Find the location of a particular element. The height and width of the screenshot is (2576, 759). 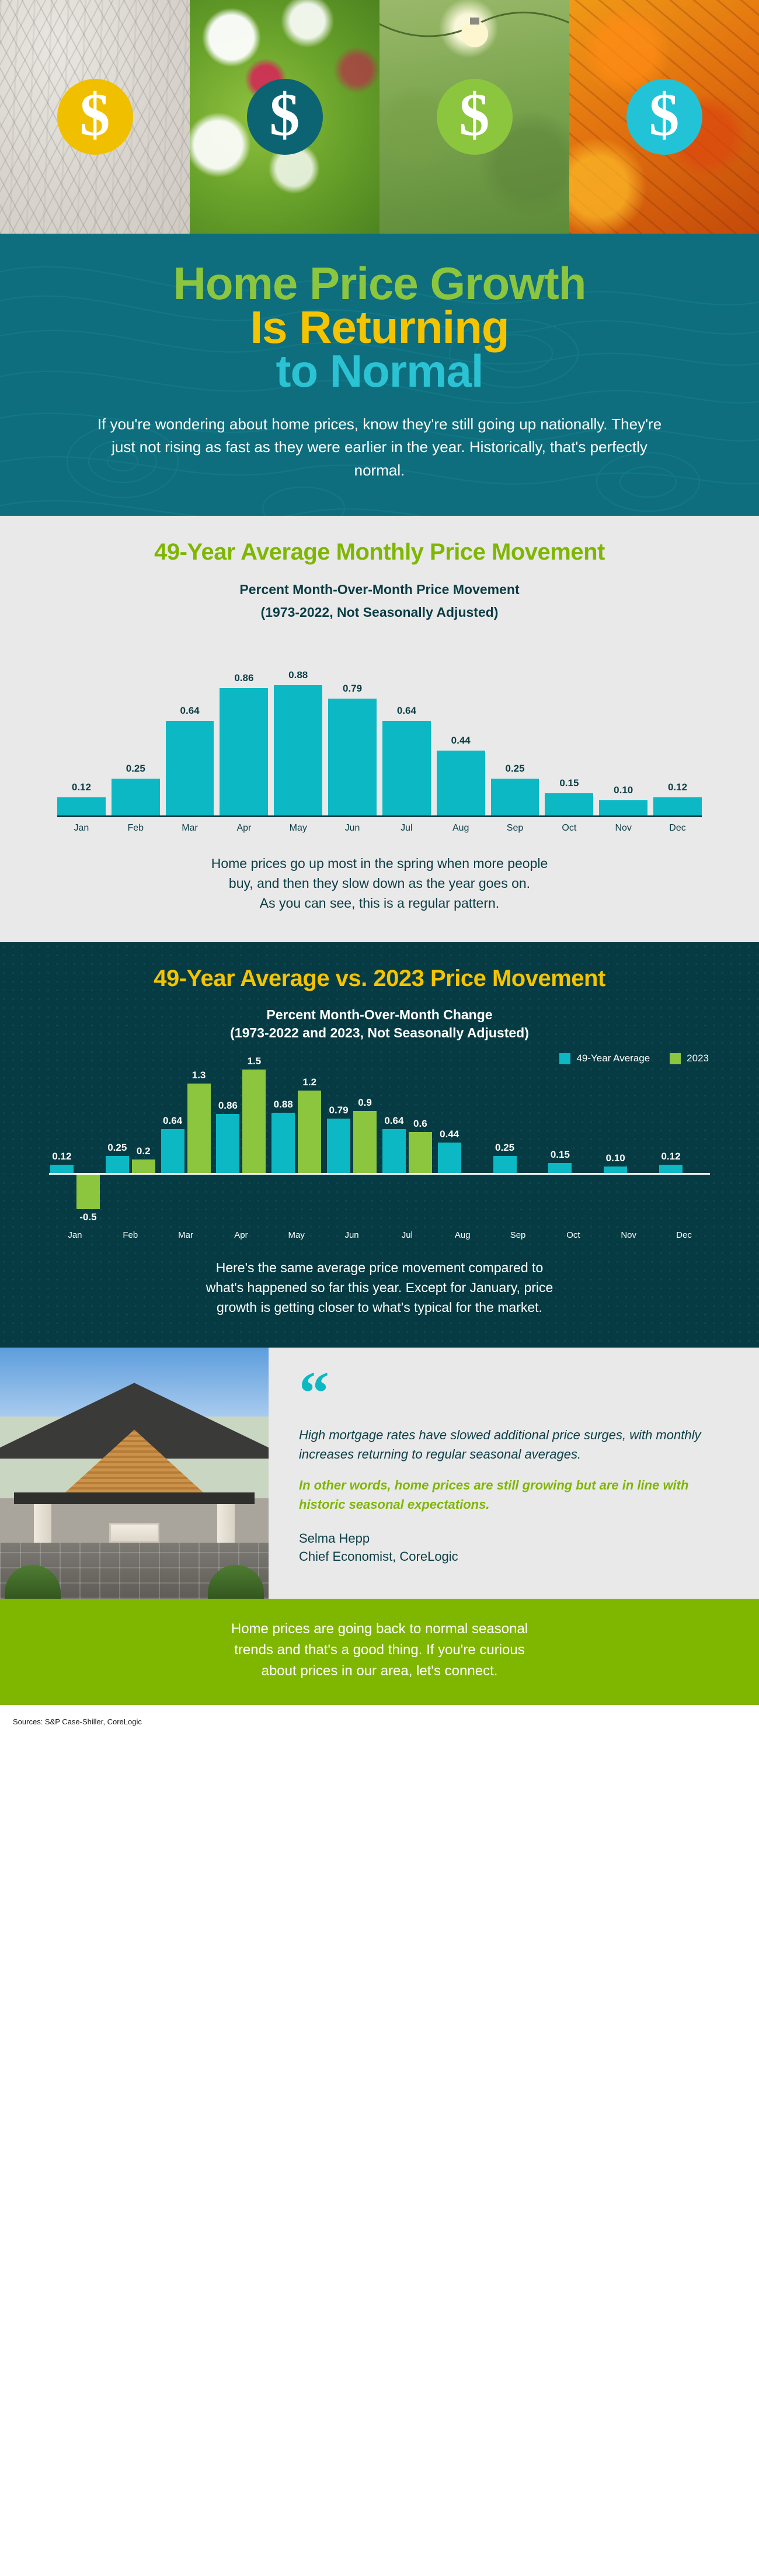

photo-cell-fall: $ is located at coordinates (664, 117).